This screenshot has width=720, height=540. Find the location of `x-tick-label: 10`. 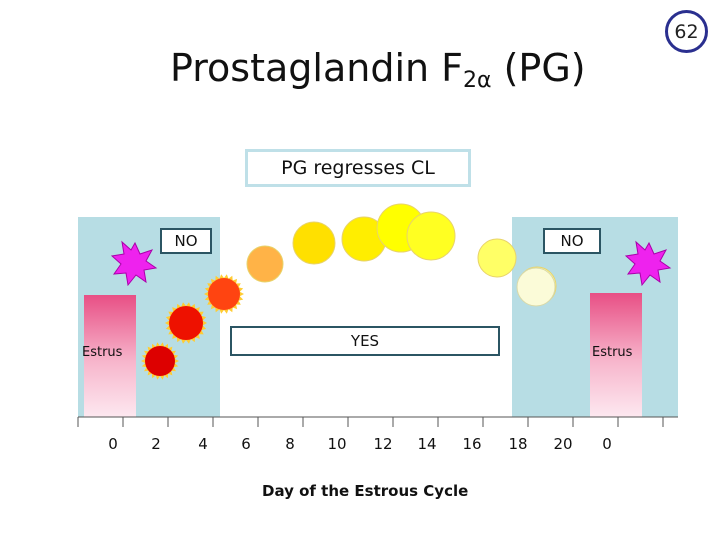

x-tick-label: 10 is located at coordinates (337, 444).